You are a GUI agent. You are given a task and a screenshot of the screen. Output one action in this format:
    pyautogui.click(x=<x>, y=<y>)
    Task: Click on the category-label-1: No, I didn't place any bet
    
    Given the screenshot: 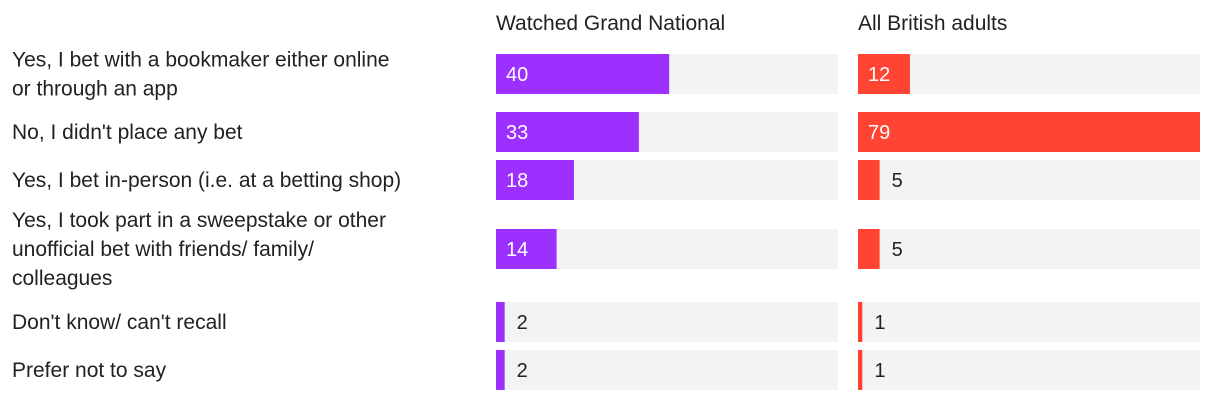 What is the action you would take?
    pyautogui.click(x=127, y=132)
    